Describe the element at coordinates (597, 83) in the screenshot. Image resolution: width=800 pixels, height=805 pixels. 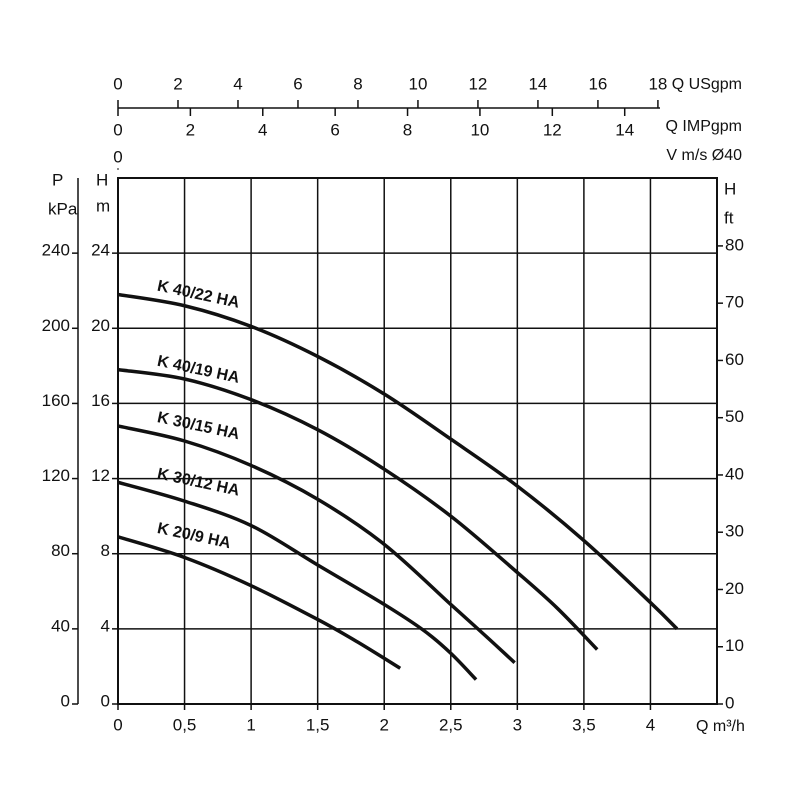
I see `top-tick-label: 16` at that location.